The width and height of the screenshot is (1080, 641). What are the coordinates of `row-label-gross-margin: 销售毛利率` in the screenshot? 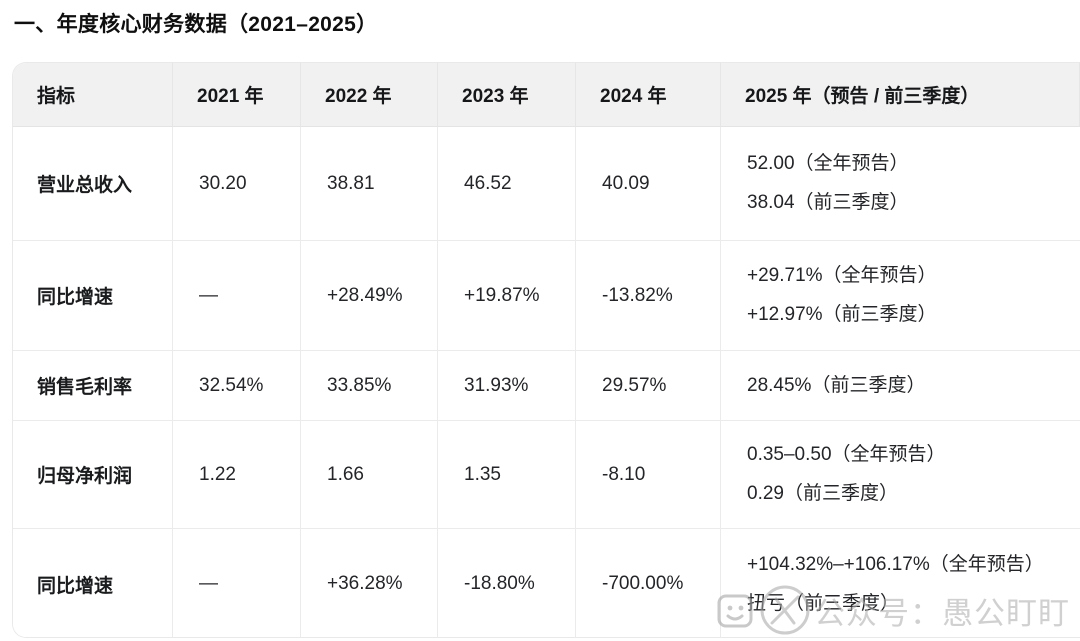 It's located at (93, 386).